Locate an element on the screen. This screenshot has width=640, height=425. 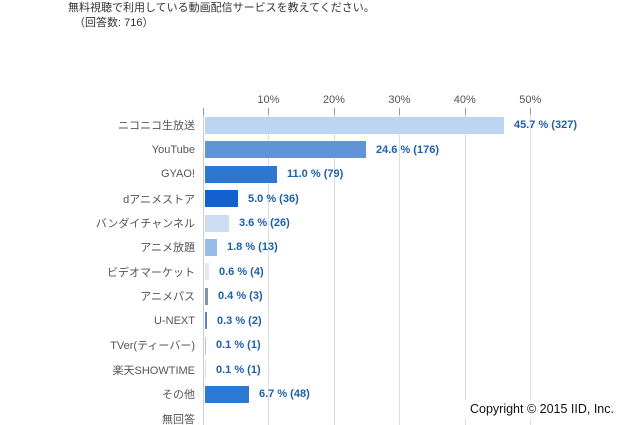
value-label: 6.7 % (48) is located at coordinates (284, 394).